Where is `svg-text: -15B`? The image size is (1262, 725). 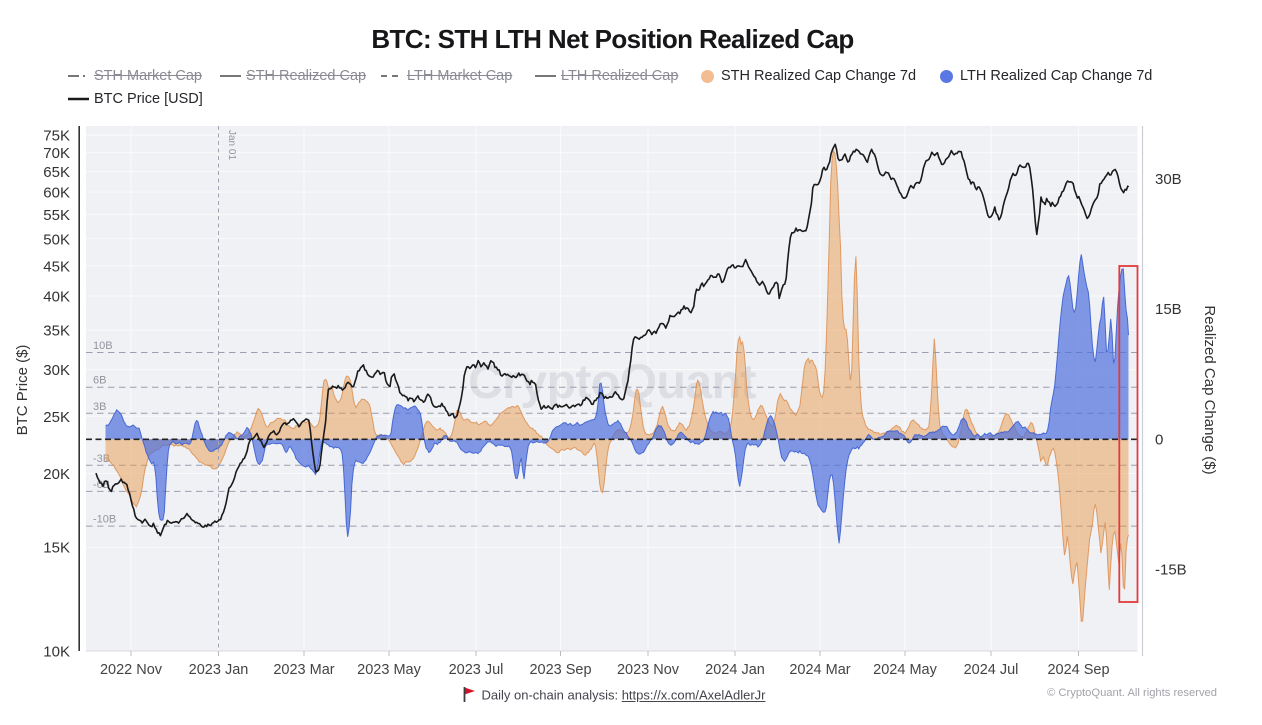
svg-text: -15B is located at coordinates (1171, 570).